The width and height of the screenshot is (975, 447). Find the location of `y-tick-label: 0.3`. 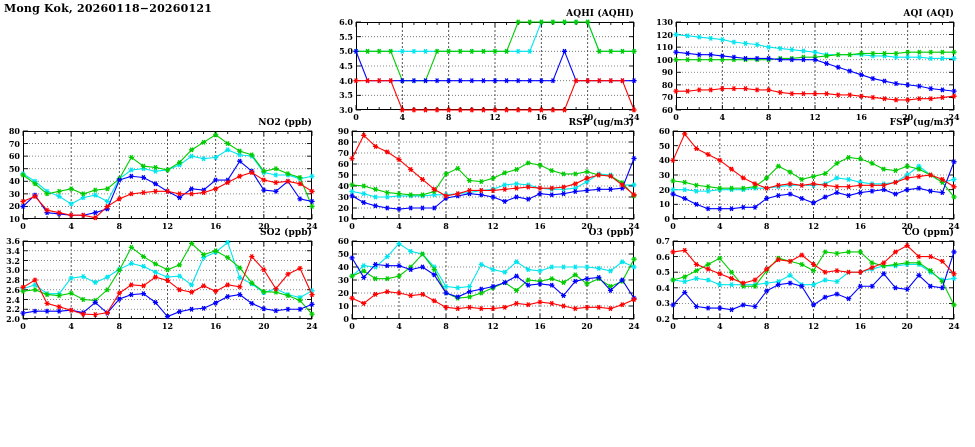

y-tick-label: 0.3 is located at coordinates (663, 303).